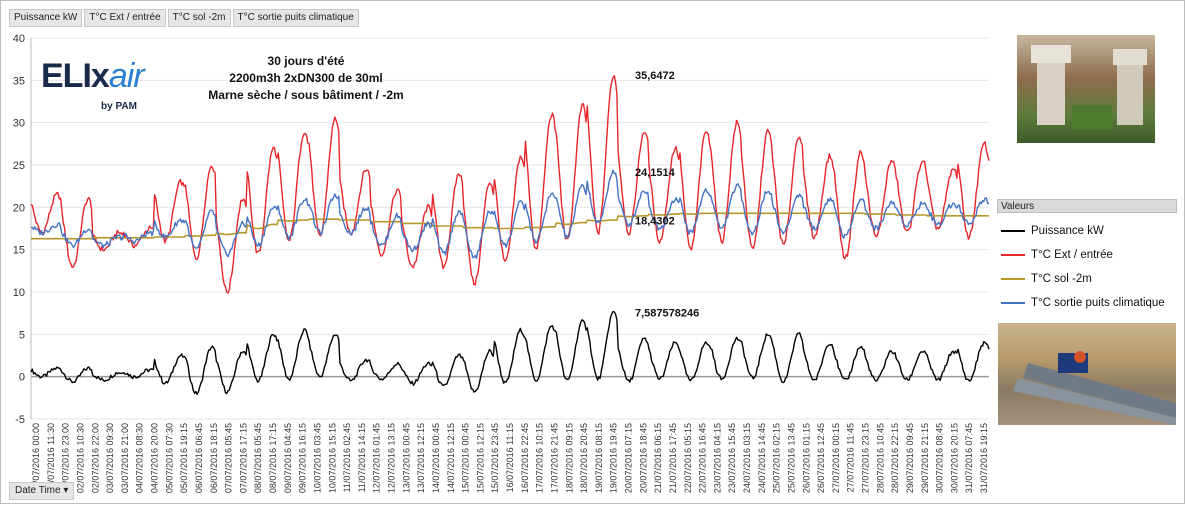  Describe the element at coordinates (643, 458) in the screenshot. I see `x-tick-label: 20/07/2016 18:45` at that location.